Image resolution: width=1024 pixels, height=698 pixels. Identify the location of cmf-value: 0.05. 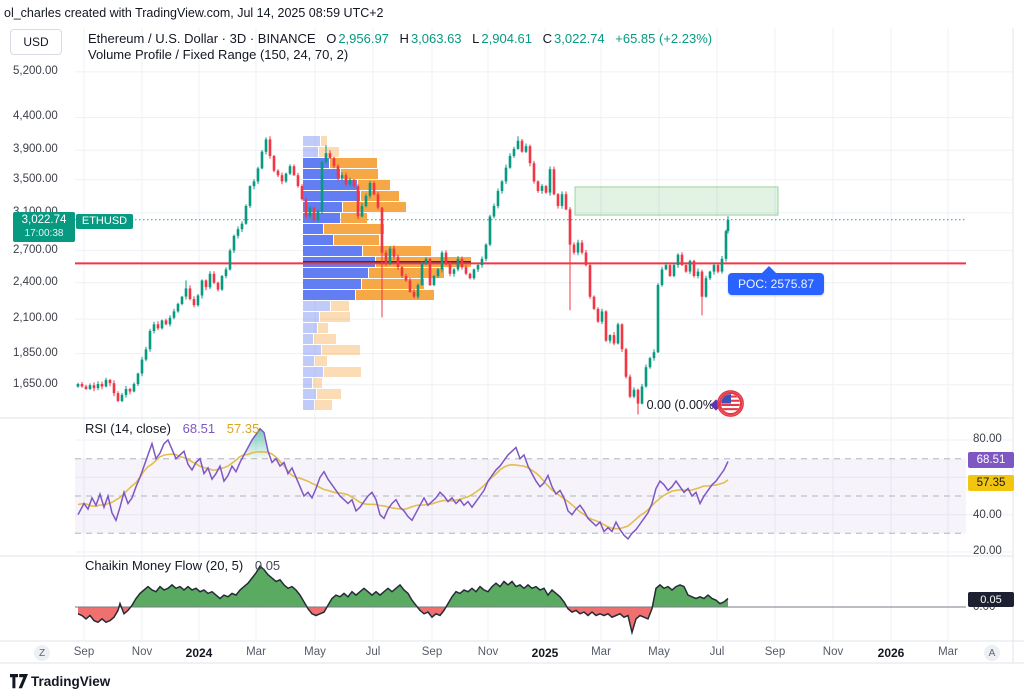
(267, 565).